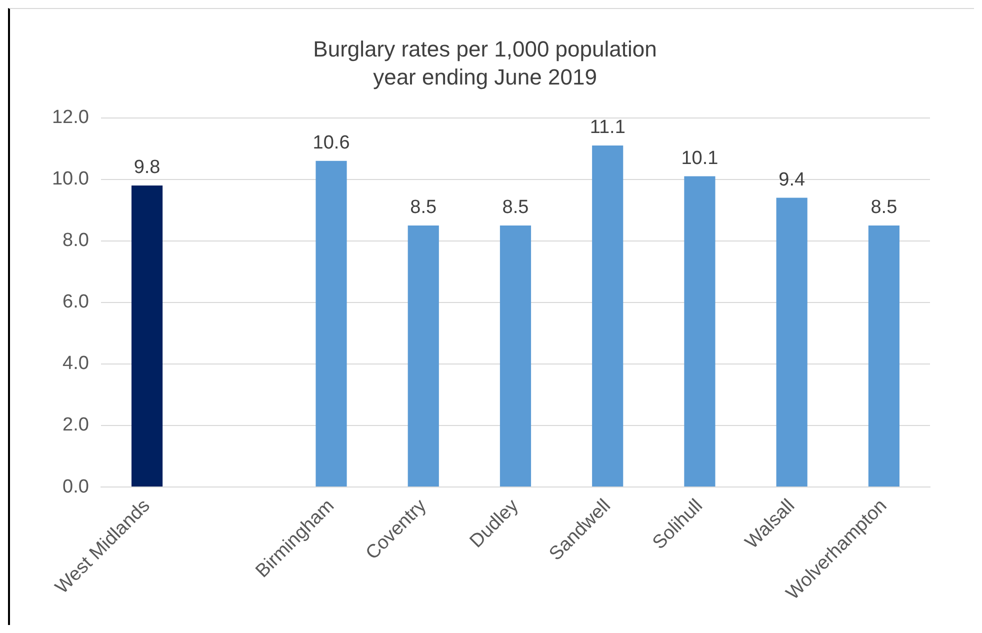  What do you see at coordinates (75, 302) in the screenshot?
I see `y-tick-label: 6.0` at bounding box center [75, 302].